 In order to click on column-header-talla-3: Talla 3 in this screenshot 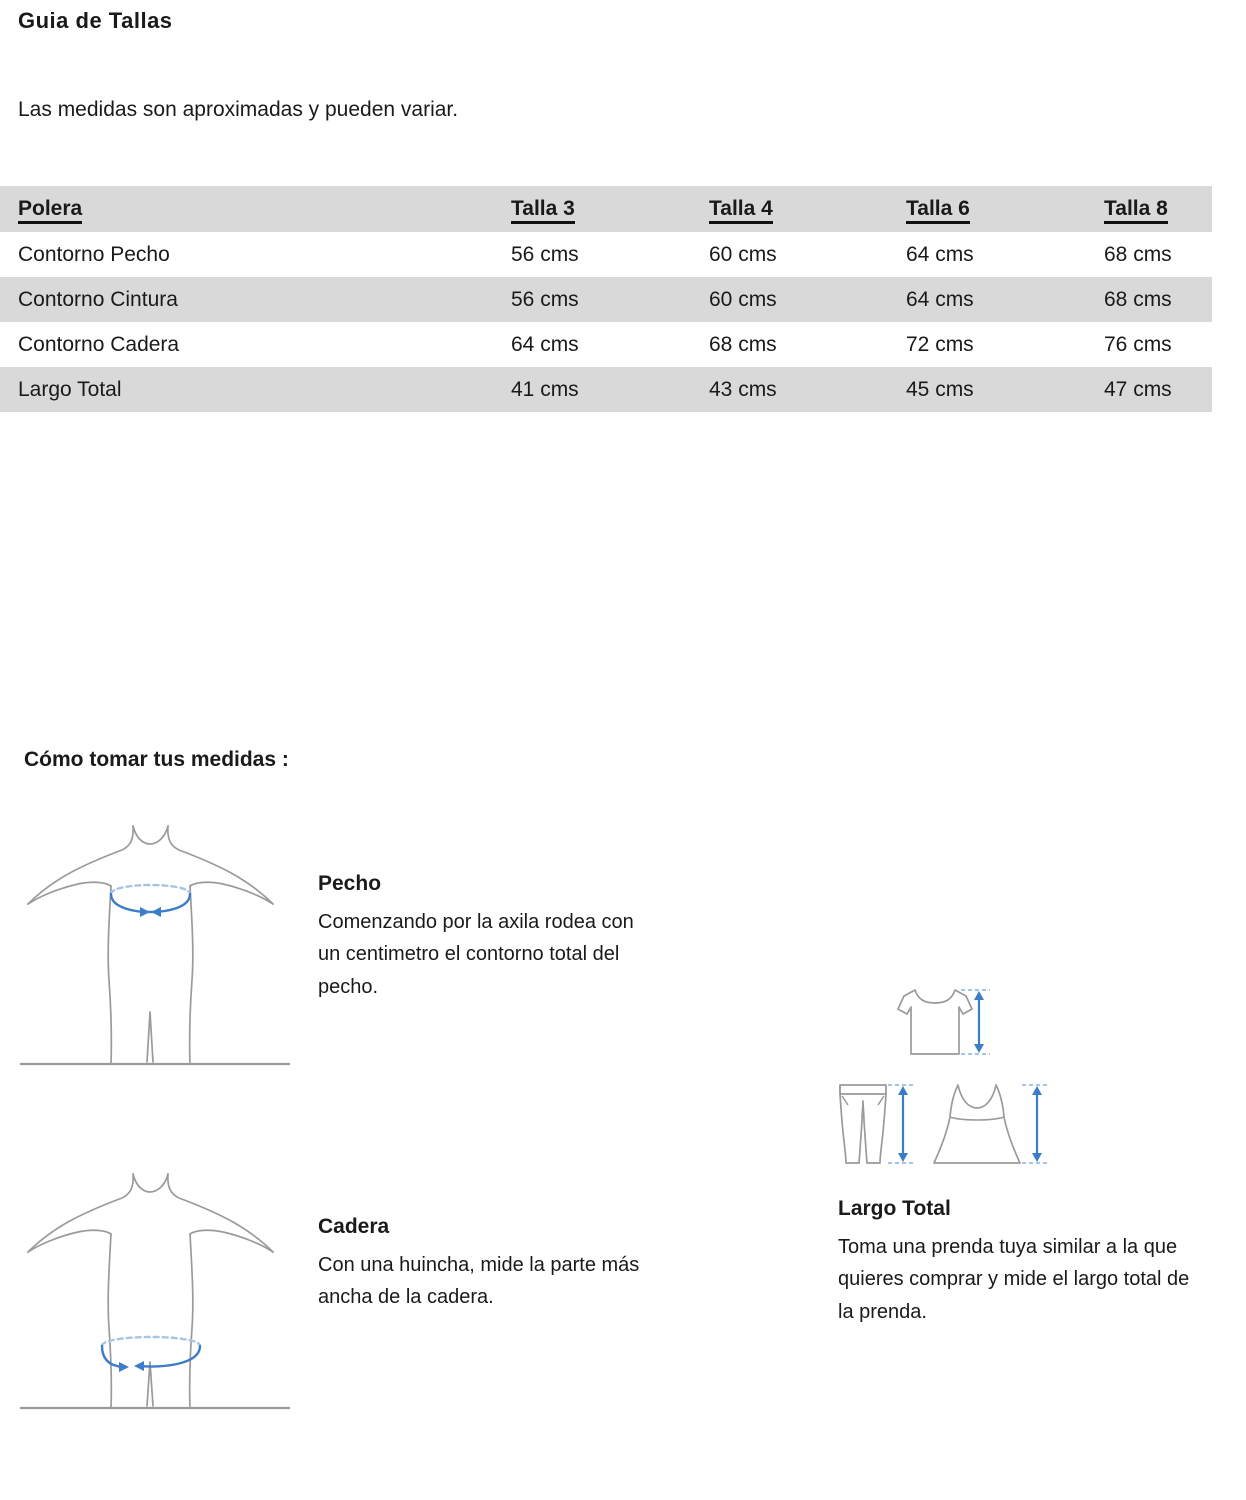, I will do `click(575, 209)`.